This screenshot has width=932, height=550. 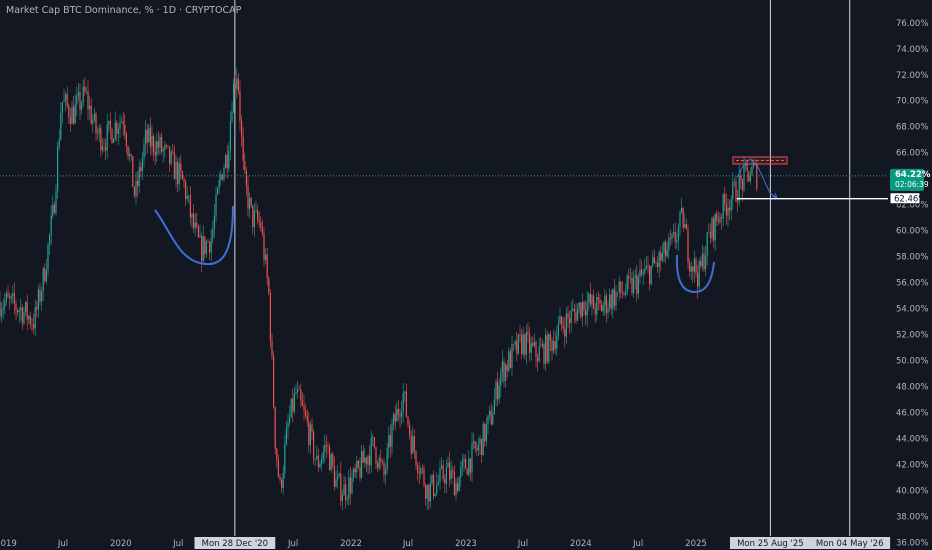 What do you see at coordinates (912, 466) in the screenshot?
I see `y-tick-label: 42.00%` at bounding box center [912, 466].